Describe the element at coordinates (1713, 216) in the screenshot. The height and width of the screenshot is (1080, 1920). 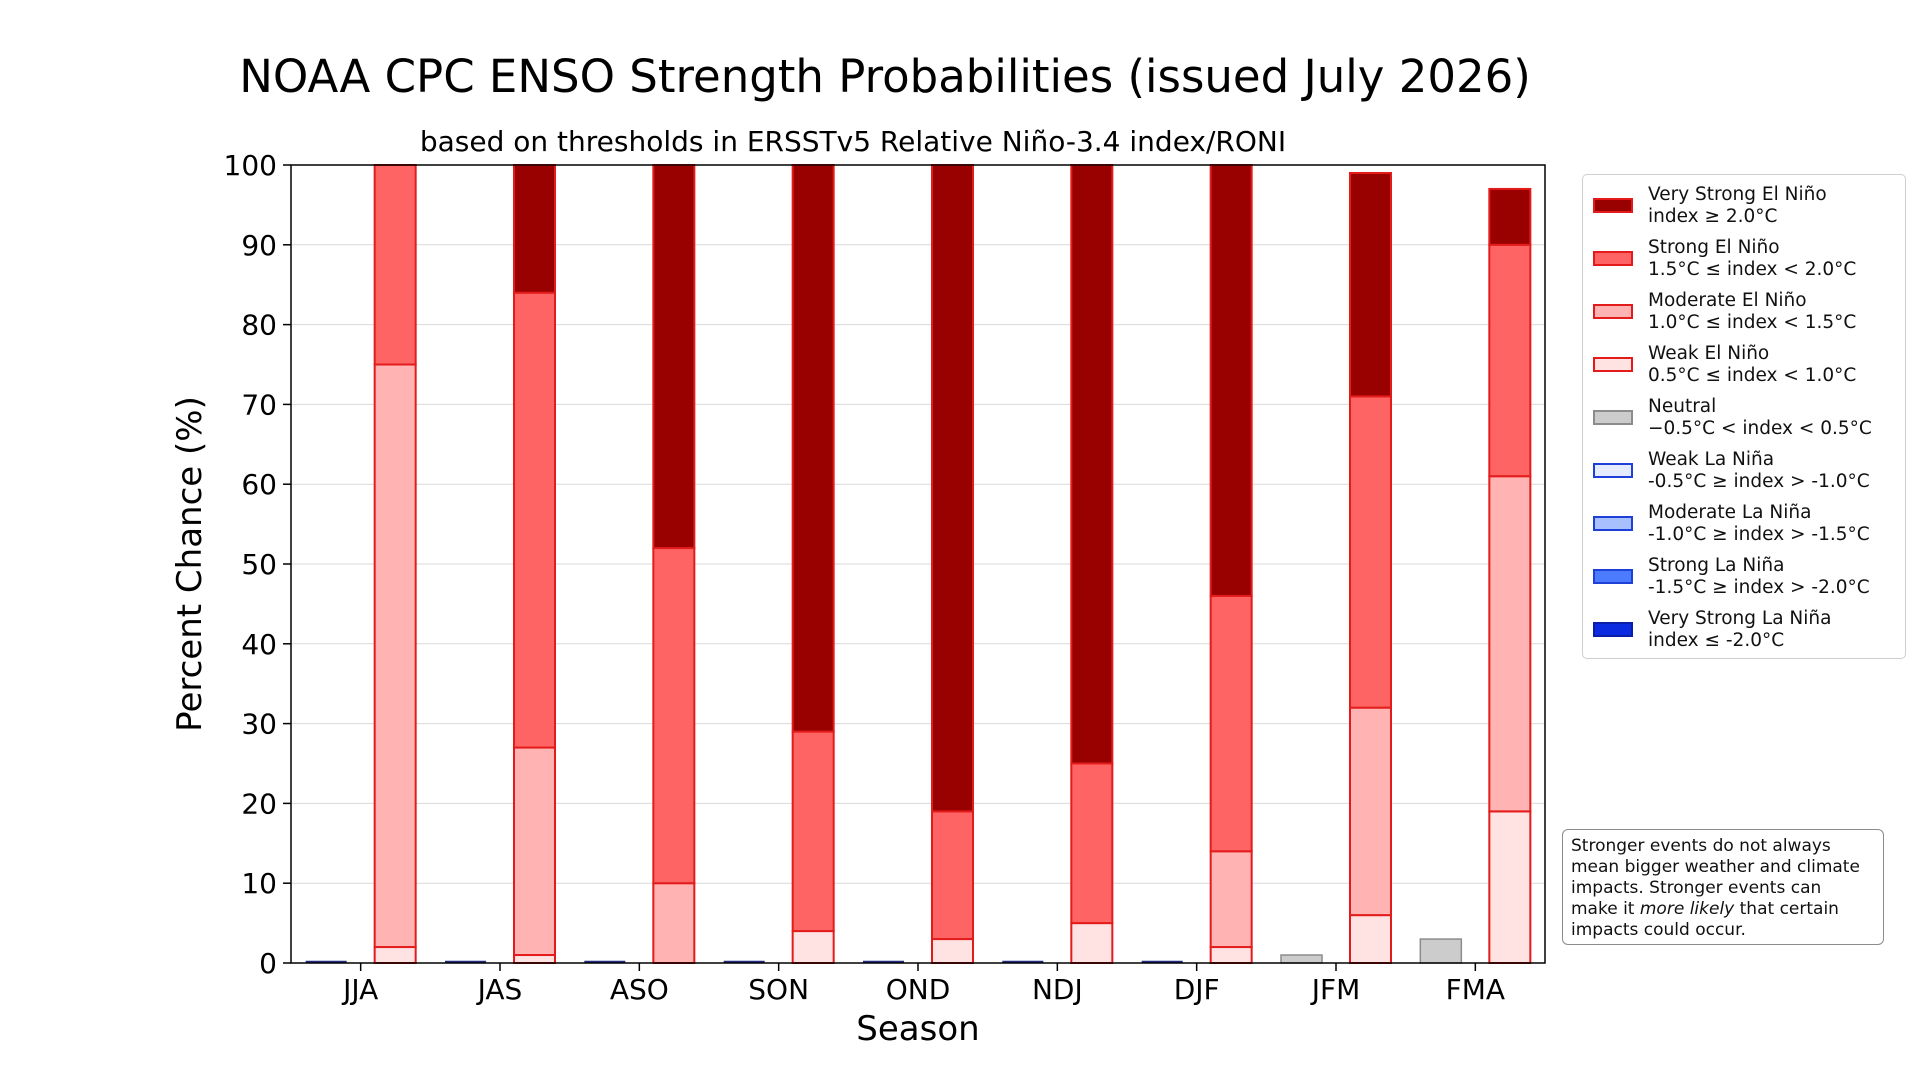
I see `legend-range: index ≥ 2.0°C` at that location.